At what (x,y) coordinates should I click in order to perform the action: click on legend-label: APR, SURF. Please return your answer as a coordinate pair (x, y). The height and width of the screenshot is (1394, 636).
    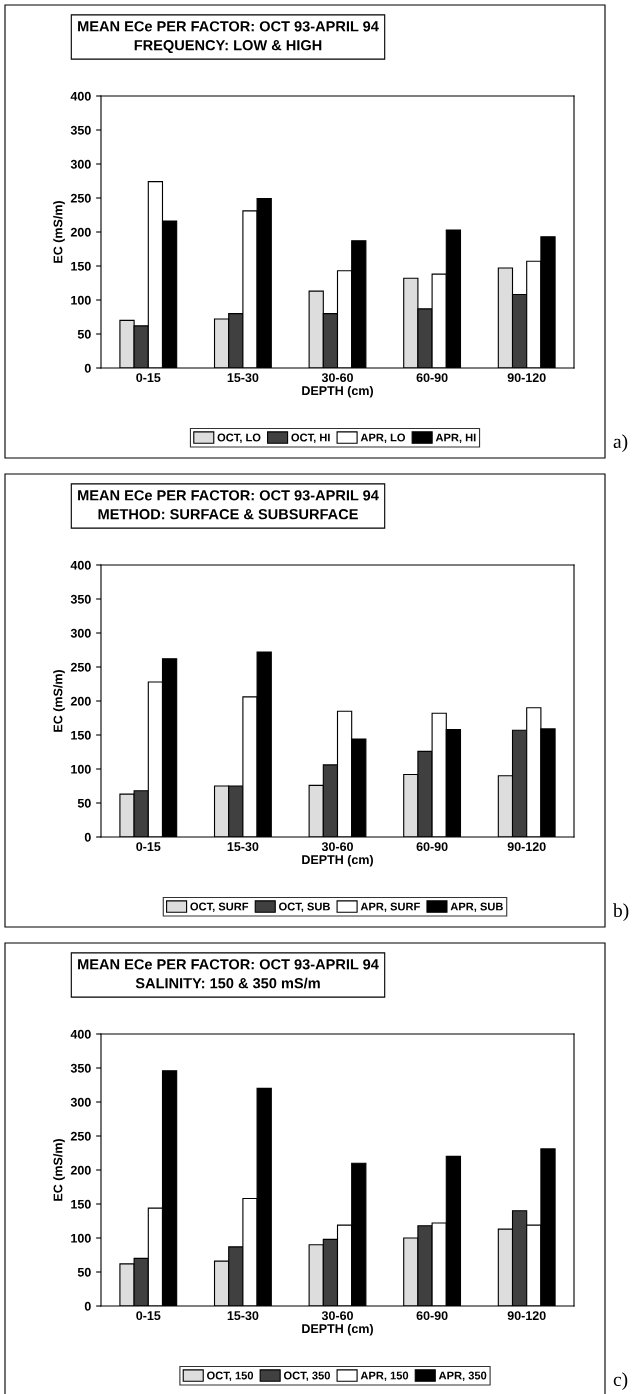
    Looking at the image, I should click on (390, 907).